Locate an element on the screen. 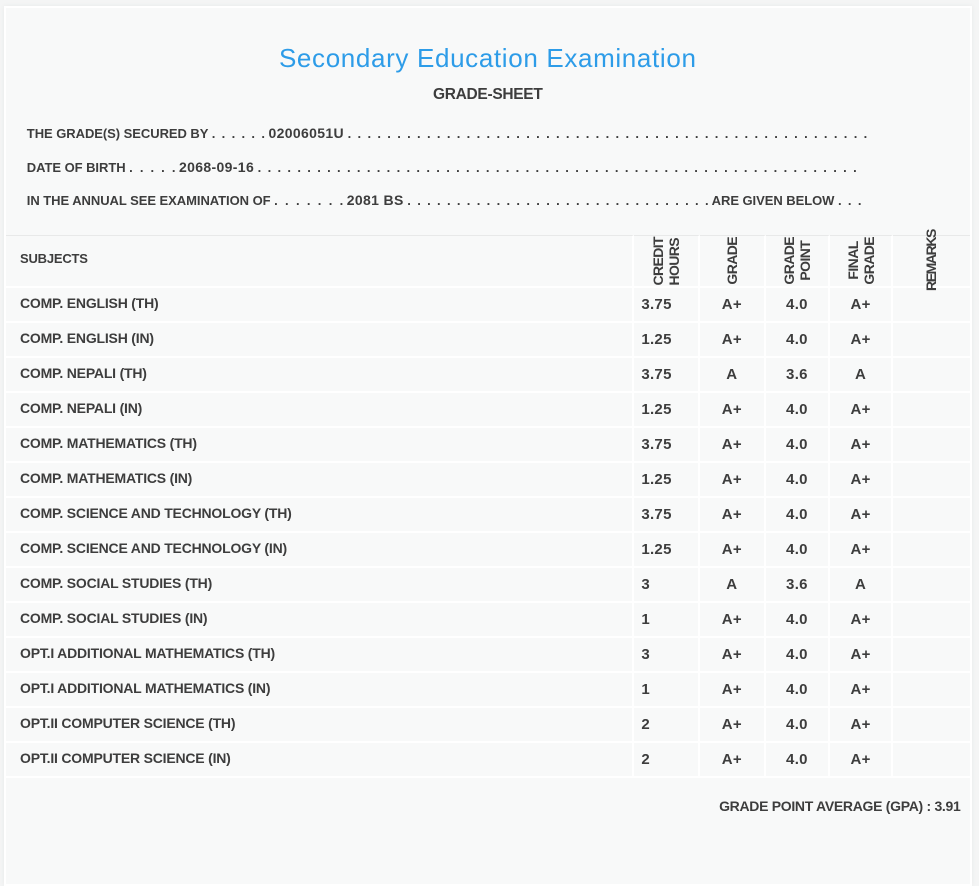 This screenshot has width=979, height=886. gpa-cell: GRADE POINT AVERAGE (GPA) : 3.91 is located at coordinates (488, 813).